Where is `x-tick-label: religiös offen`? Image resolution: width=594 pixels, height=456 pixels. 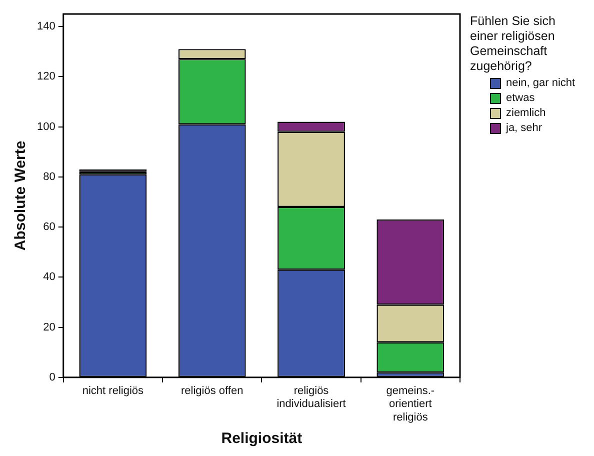
x-tick-label: religiös offen is located at coordinates (212, 391).